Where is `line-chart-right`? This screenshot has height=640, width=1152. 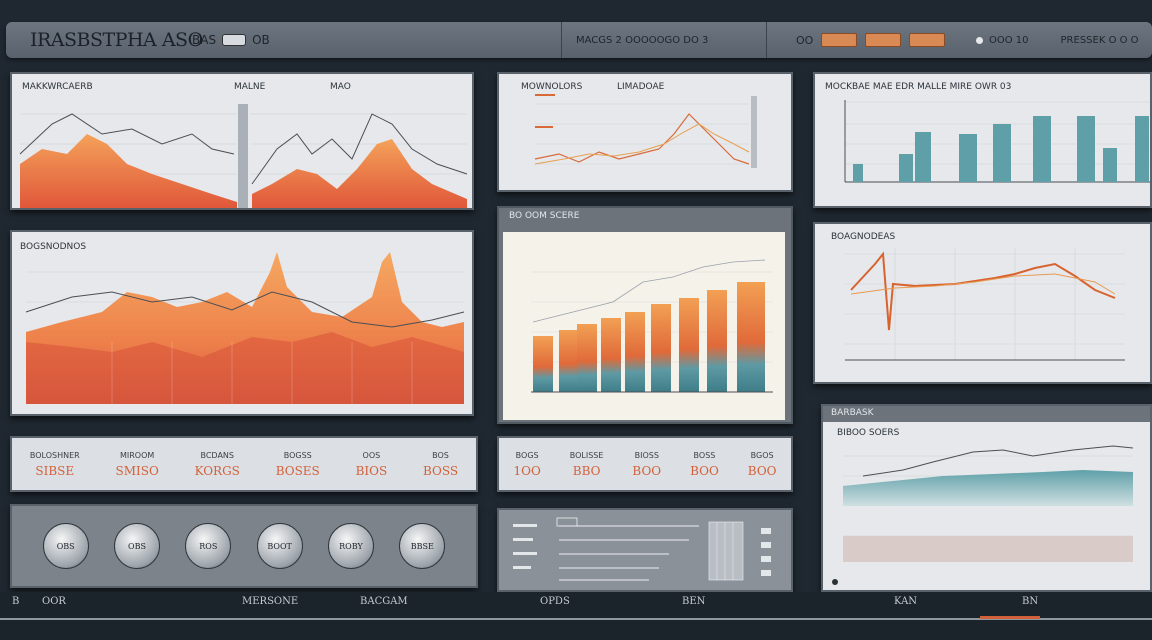 line-chart-right is located at coordinates (985, 304).